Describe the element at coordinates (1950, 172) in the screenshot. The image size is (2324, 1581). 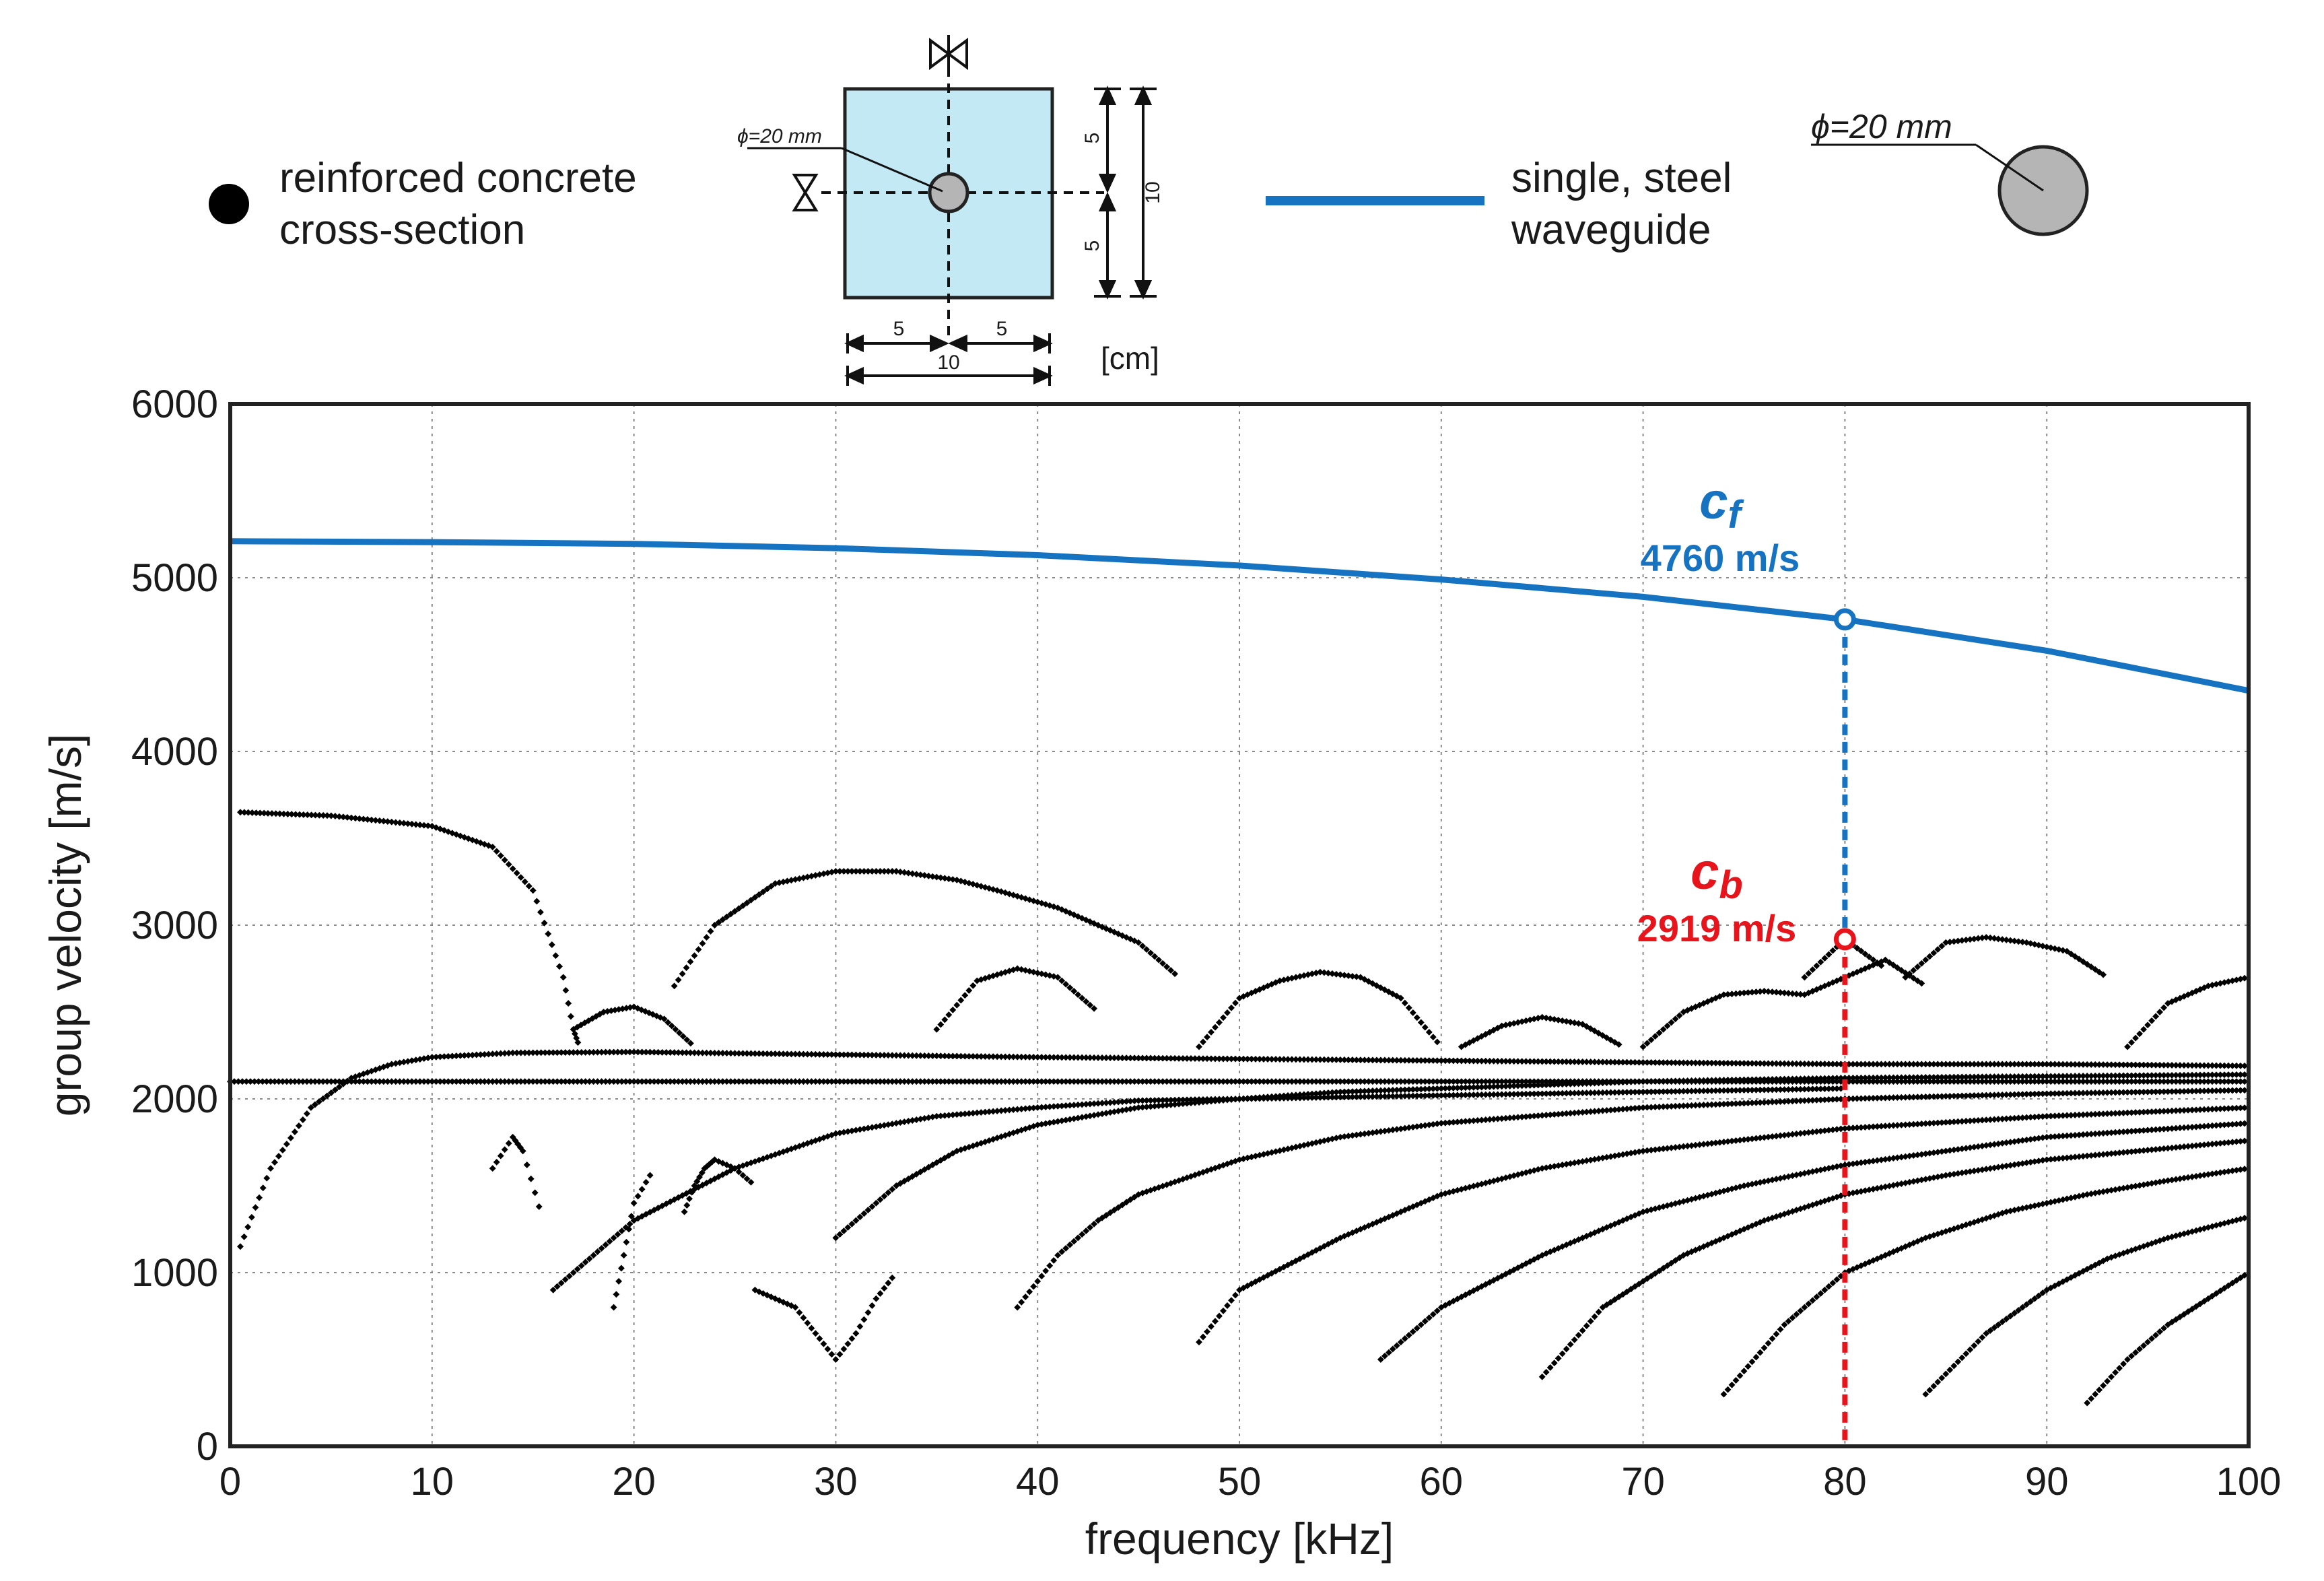
I see `steel-section-diagram: ϕ=20 mm` at that location.